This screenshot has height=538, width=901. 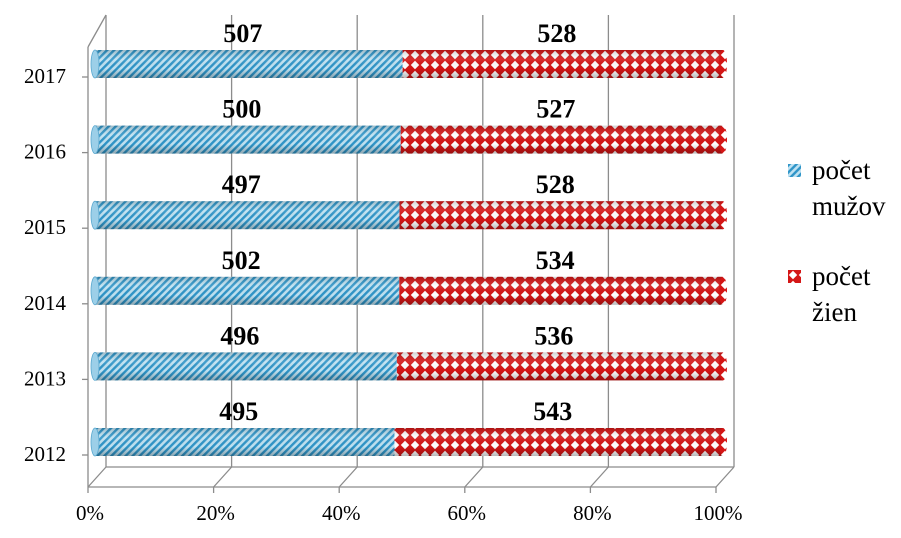 I want to click on x-tick-label: 100%, so click(x=718, y=513).